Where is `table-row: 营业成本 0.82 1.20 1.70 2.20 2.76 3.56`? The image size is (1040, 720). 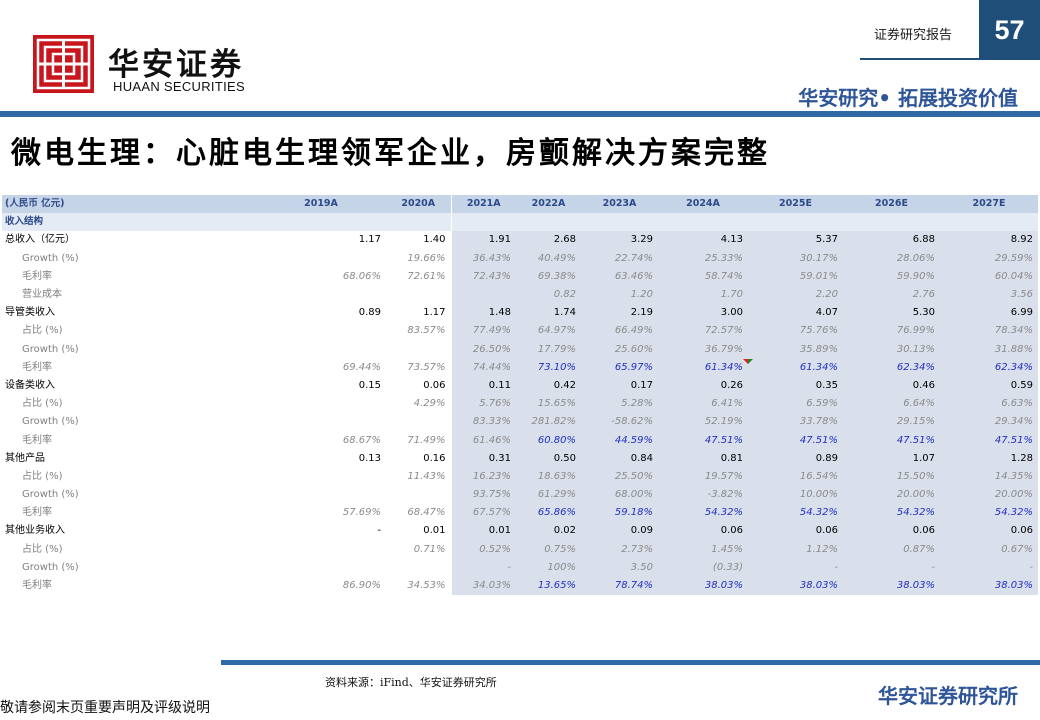 table-row: 营业成本 0.82 1.20 1.70 2.20 2.76 3.56 is located at coordinates (520, 295).